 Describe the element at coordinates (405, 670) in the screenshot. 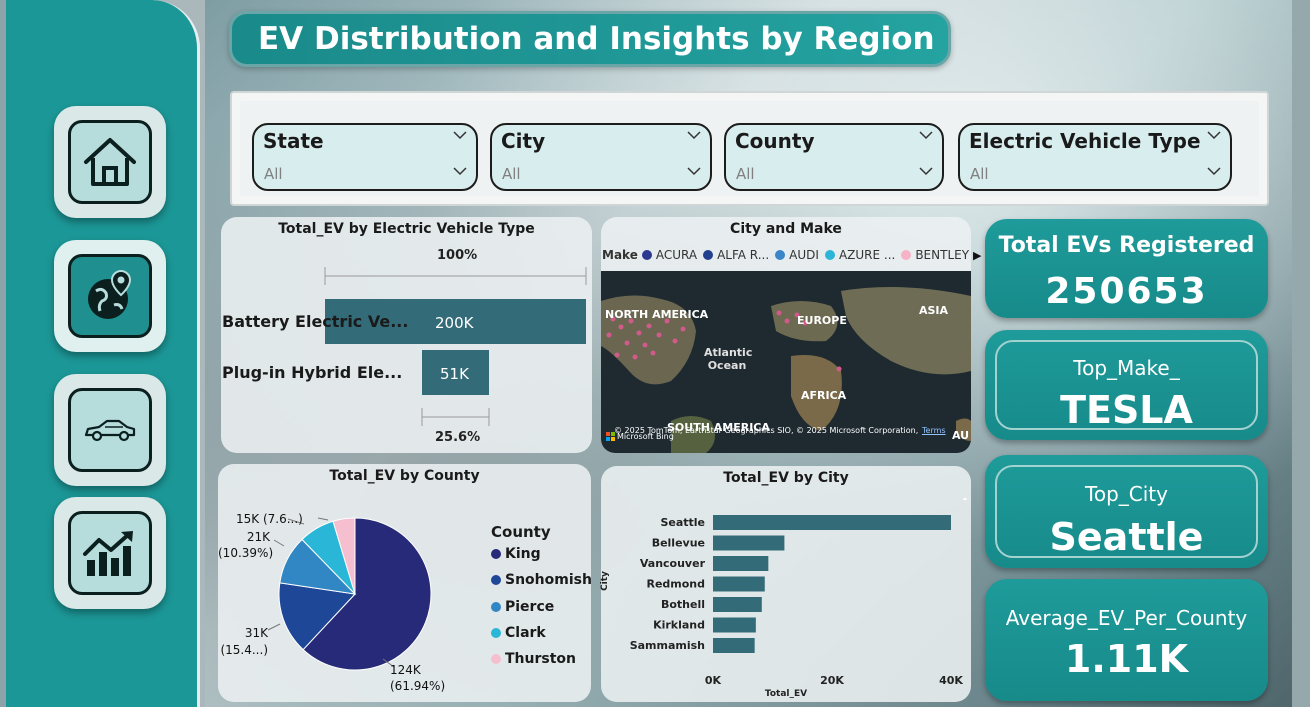

I see `pie-value: 124K` at that location.